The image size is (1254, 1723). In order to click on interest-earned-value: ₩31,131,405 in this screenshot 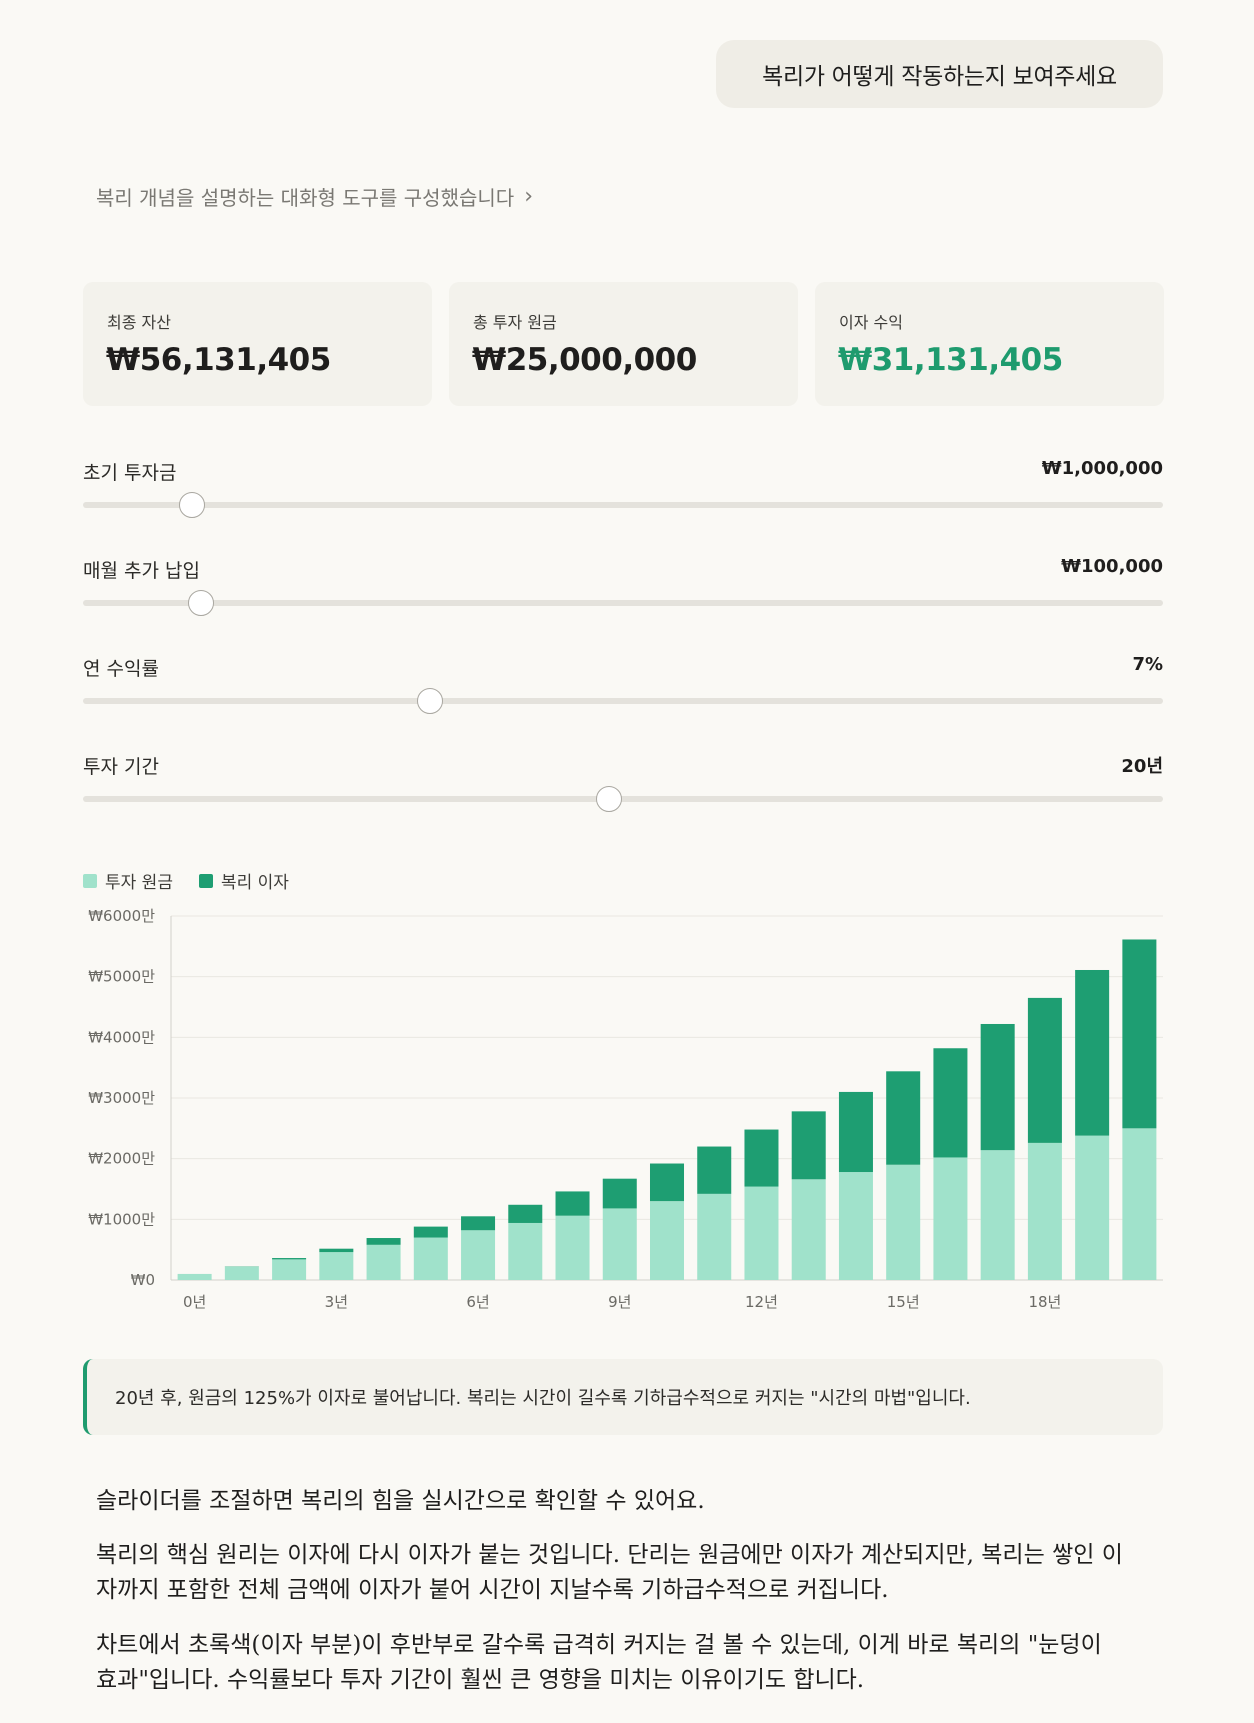, I will do `click(950, 360)`.